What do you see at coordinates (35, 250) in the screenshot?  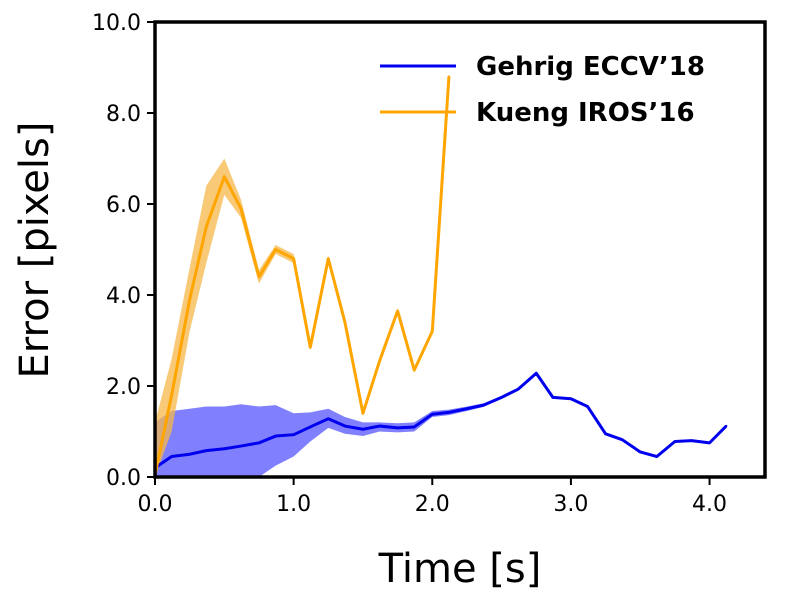 I see `y-axis-title: Error [pixels]` at bounding box center [35, 250].